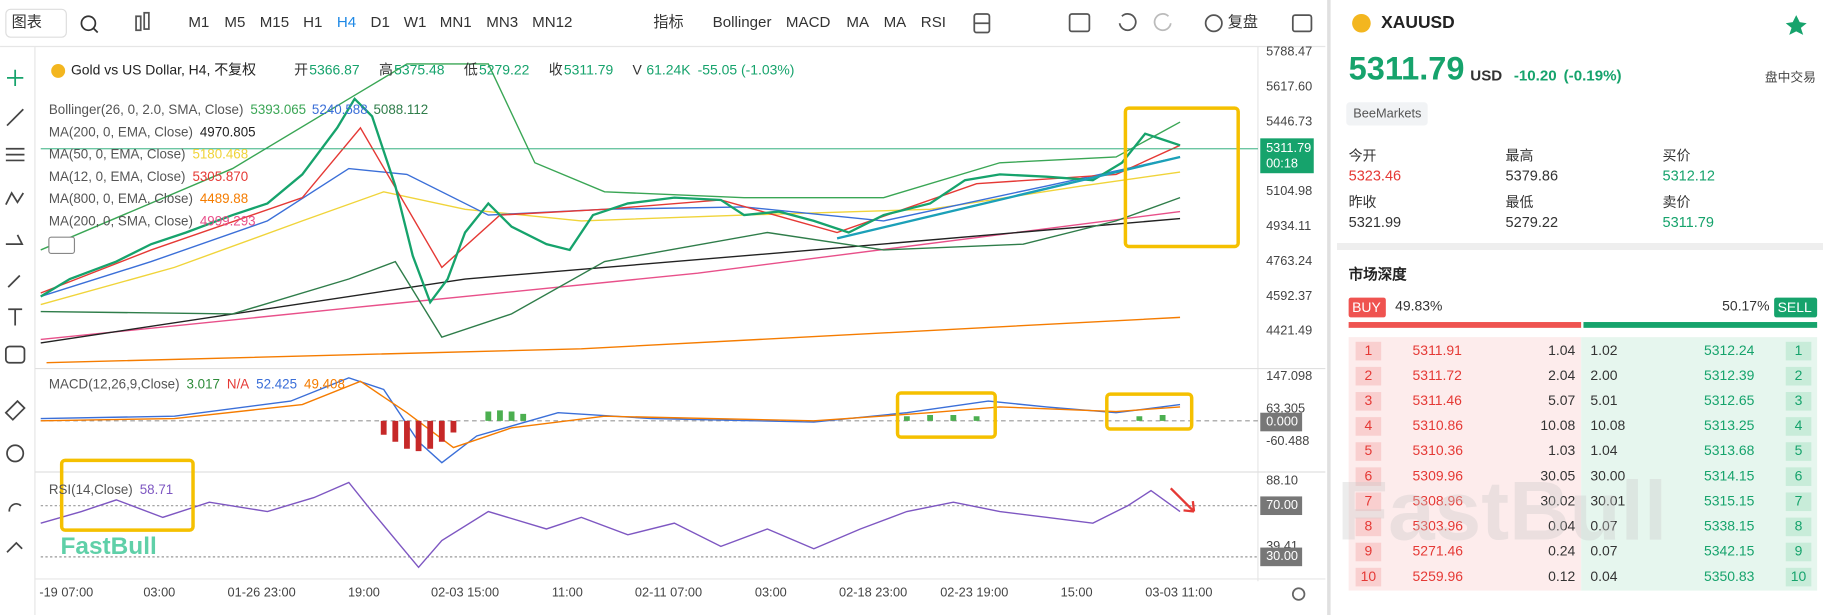  What do you see at coordinates (415, 22) in the screenshot?
I see `timeframe: W1` at bounding box center [415, 22].